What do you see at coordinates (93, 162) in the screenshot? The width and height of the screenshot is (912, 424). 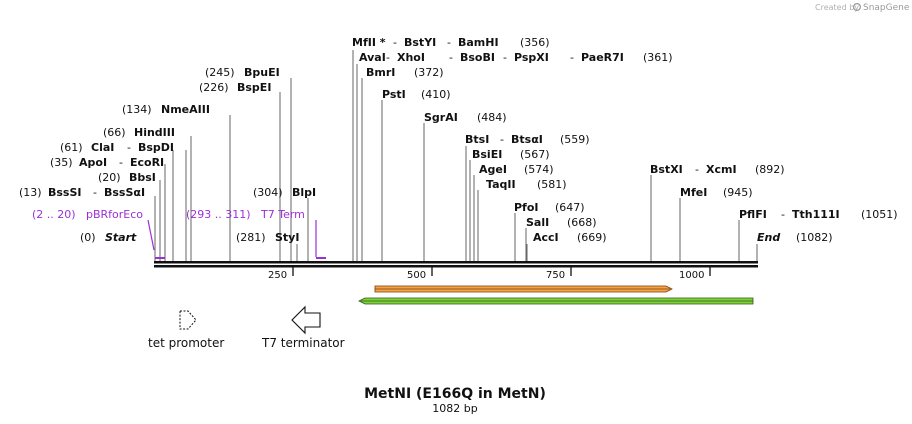 I see `svg-text: ApoI` at bounding box center [93, 162].